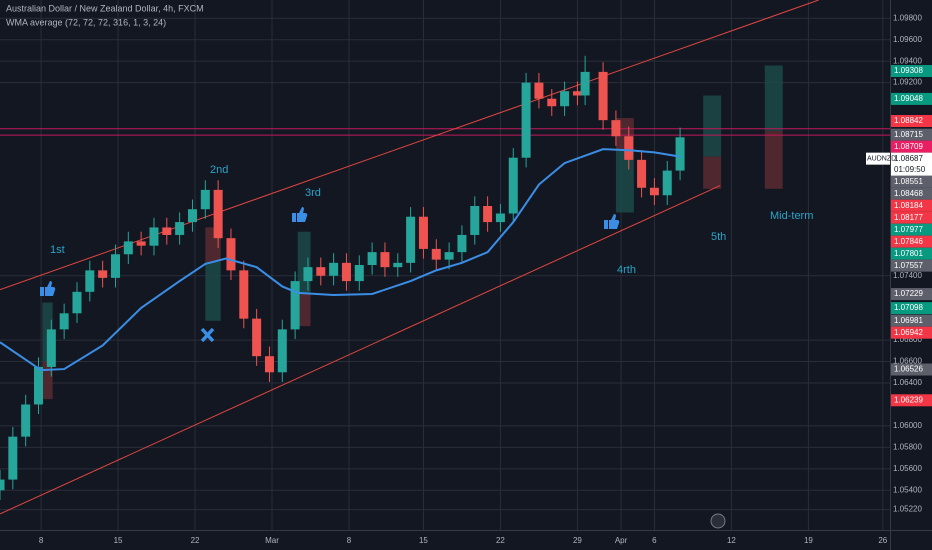  What do you see at coordinates (908, 158) in the screenshot?
I see `last-price-label: 1.08687` at bounding box center [908, 158].